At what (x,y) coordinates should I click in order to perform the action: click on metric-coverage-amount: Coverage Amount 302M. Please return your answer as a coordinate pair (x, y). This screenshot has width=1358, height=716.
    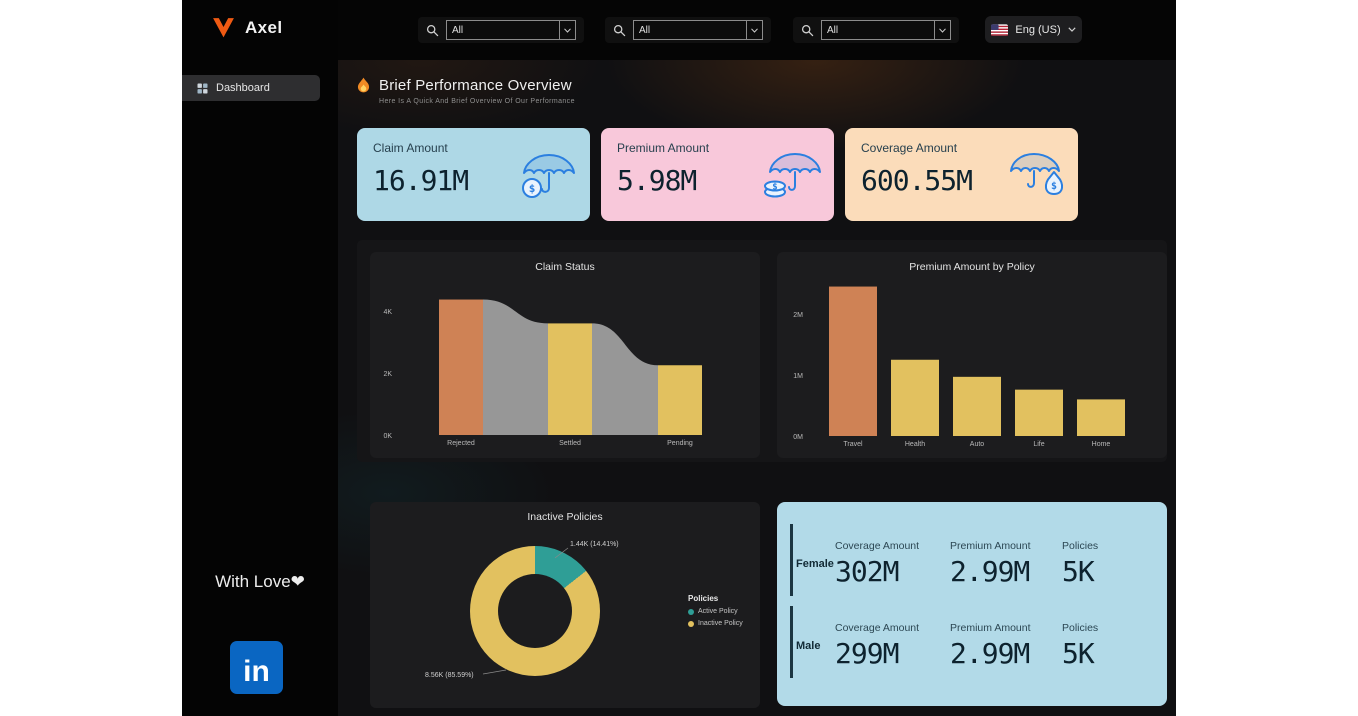
    Looking at the image, I should click on (877, 564).